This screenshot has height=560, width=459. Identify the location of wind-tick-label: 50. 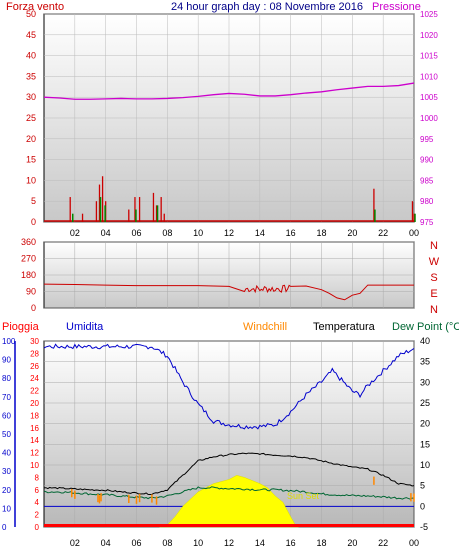
(31, 14).